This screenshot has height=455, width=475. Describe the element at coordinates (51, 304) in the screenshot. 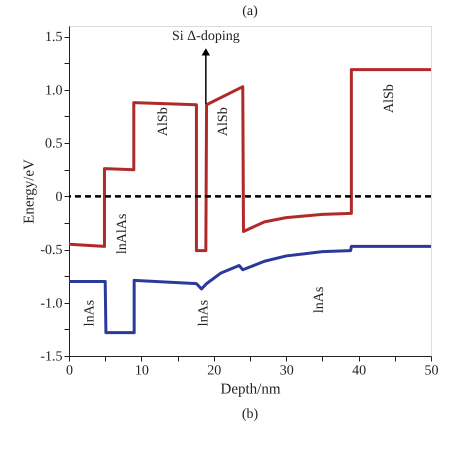

I see `y-tick-label: -1.0` at that location.